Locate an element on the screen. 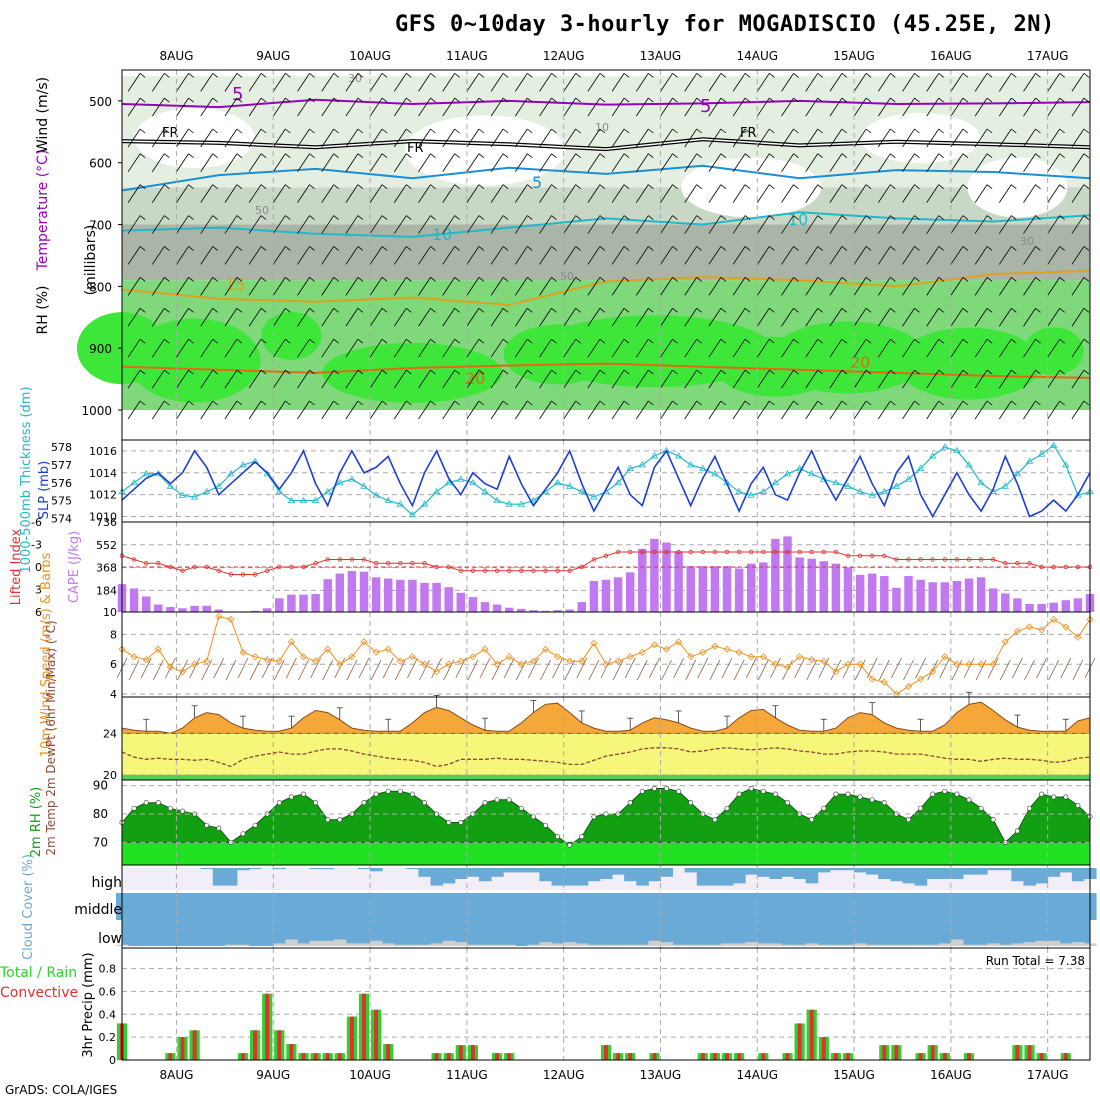 Image resolution: width=1100 pixels, height=1100 pixels. dewpoint-base is located at coordinates (606, 777).